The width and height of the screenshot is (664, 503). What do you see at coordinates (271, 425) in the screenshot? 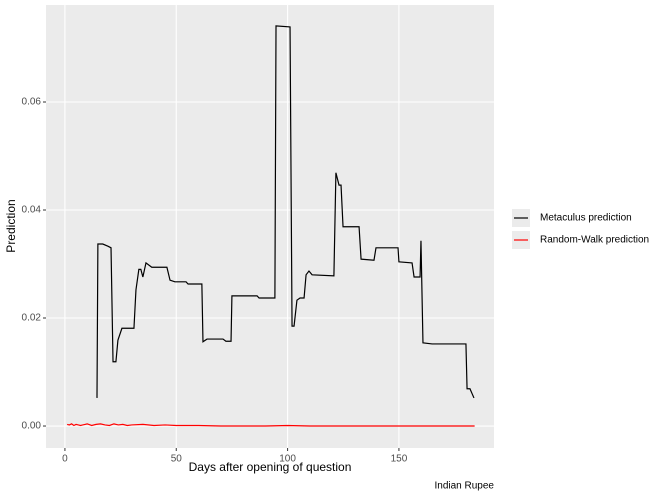
I see `line` at bounding box center [271, 425].